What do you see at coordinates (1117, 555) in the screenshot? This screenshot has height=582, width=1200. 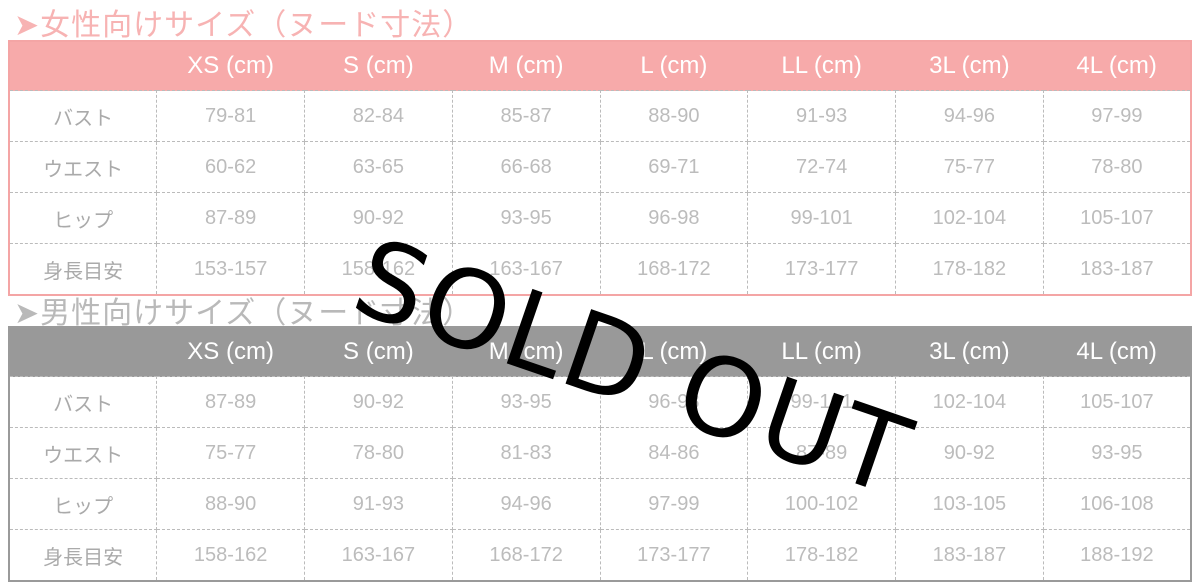 I see `size-cell: 188-192` at bounding box center [1117, 555].